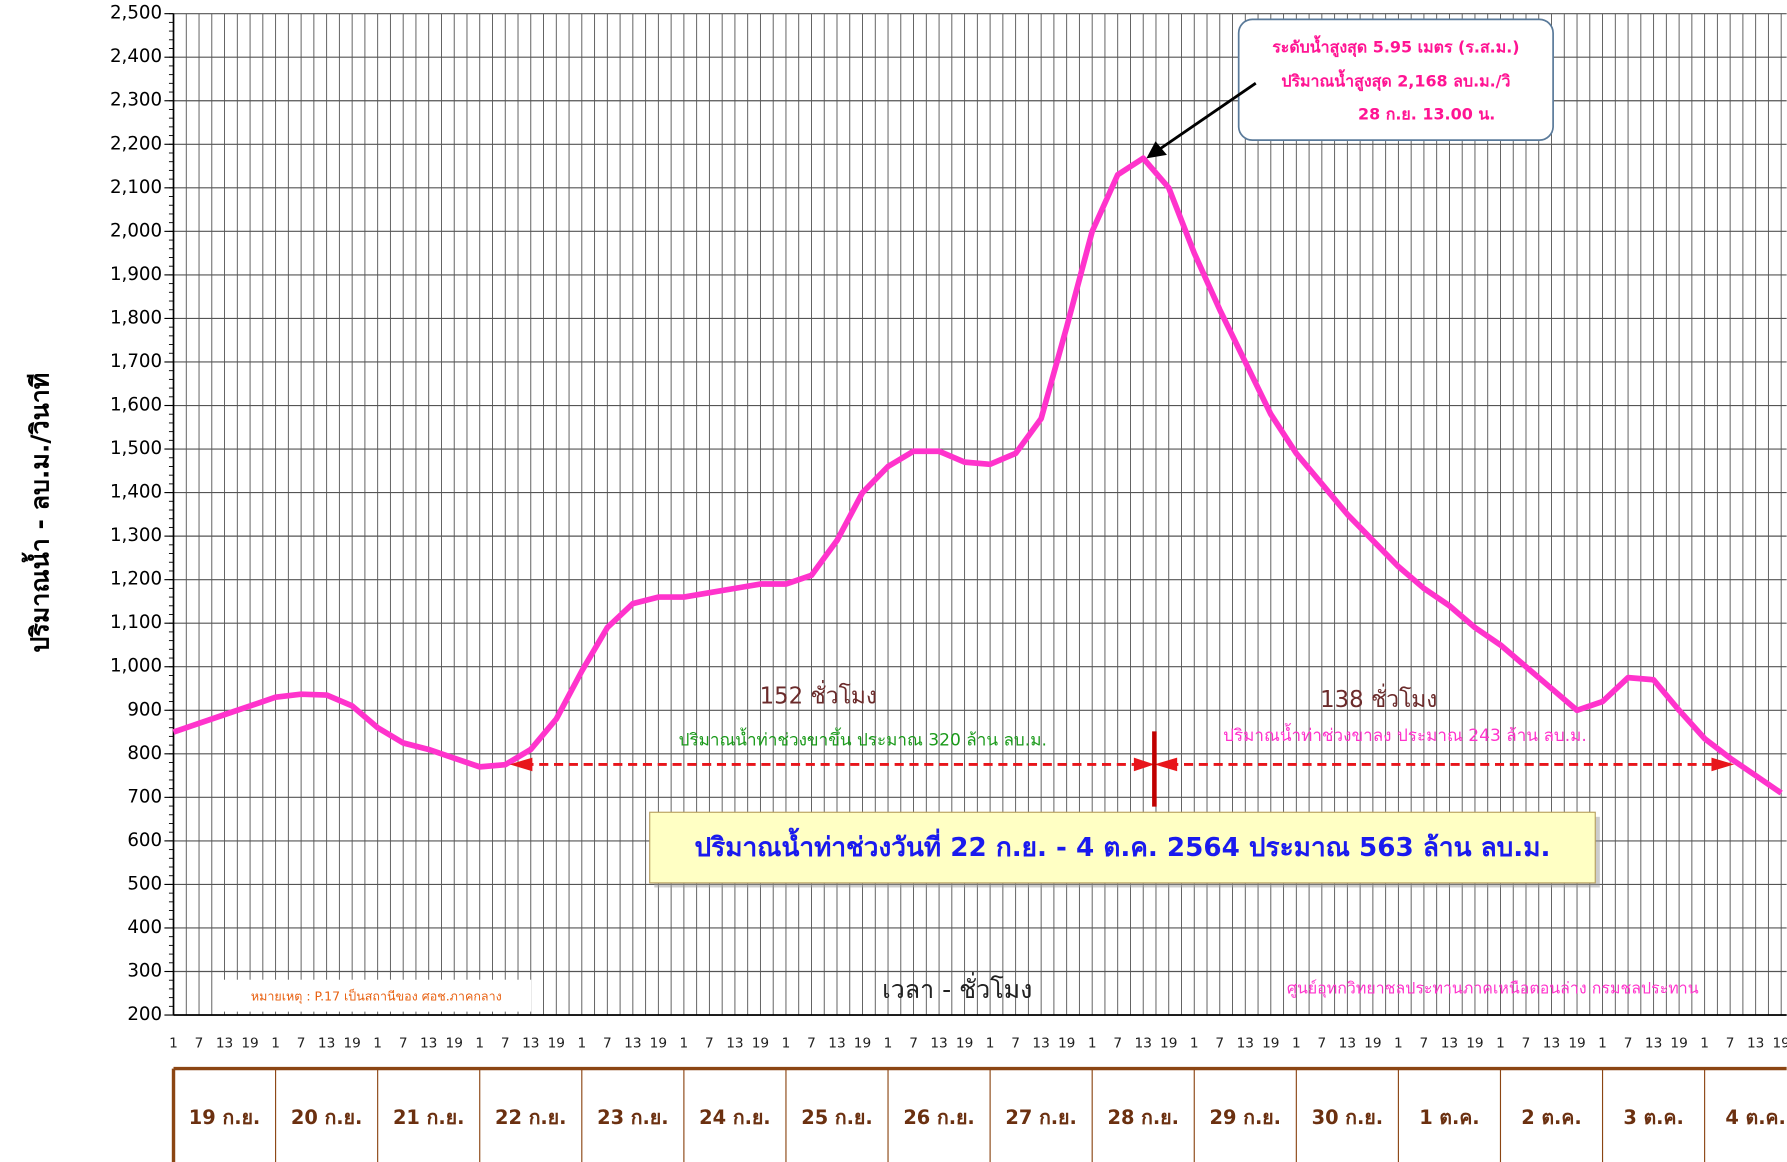 Image resolution: width=1787 pixels, height=1162 pixels. I want to click on y-tick-label: 2,200, so click(136, 143).